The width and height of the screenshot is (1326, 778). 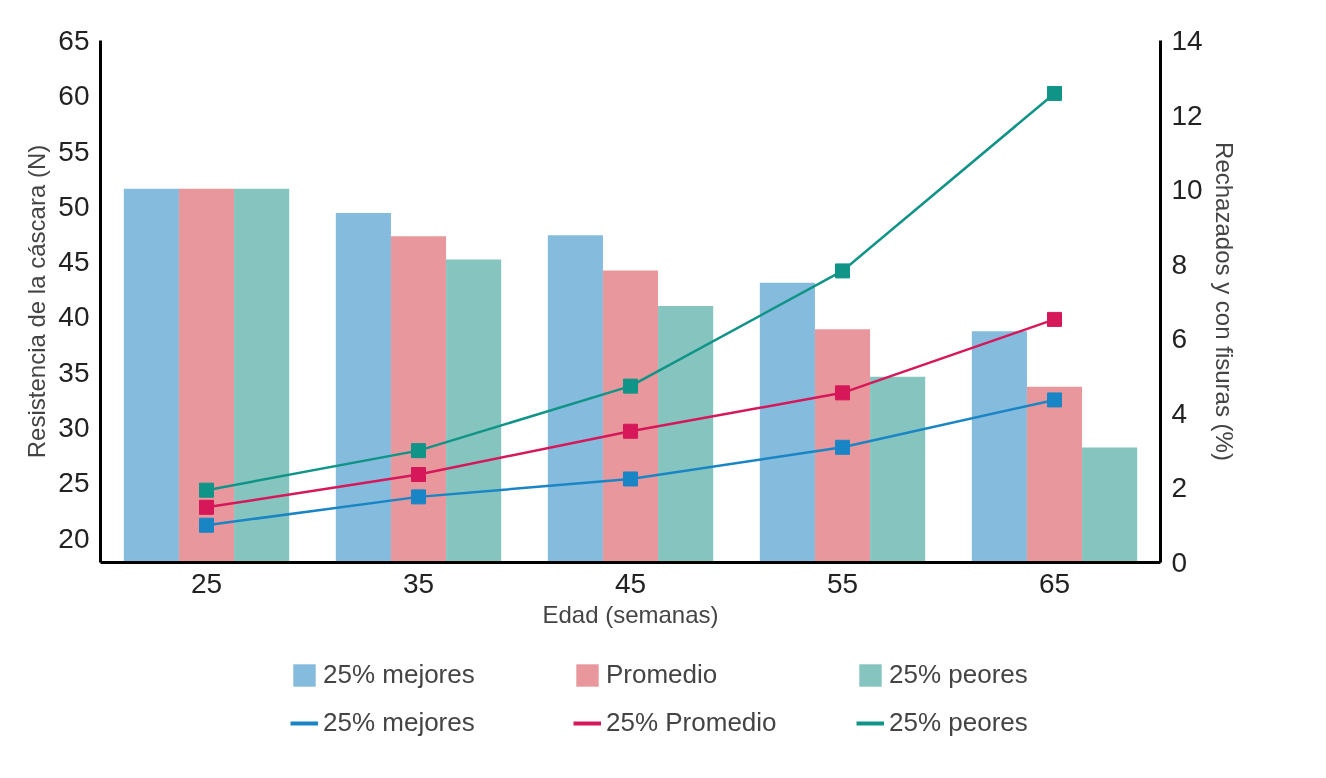 What do you see at coordinates (662, 674) in the screenshot?
I see `legend-label: Promedio` at bounding box center [662, 674].